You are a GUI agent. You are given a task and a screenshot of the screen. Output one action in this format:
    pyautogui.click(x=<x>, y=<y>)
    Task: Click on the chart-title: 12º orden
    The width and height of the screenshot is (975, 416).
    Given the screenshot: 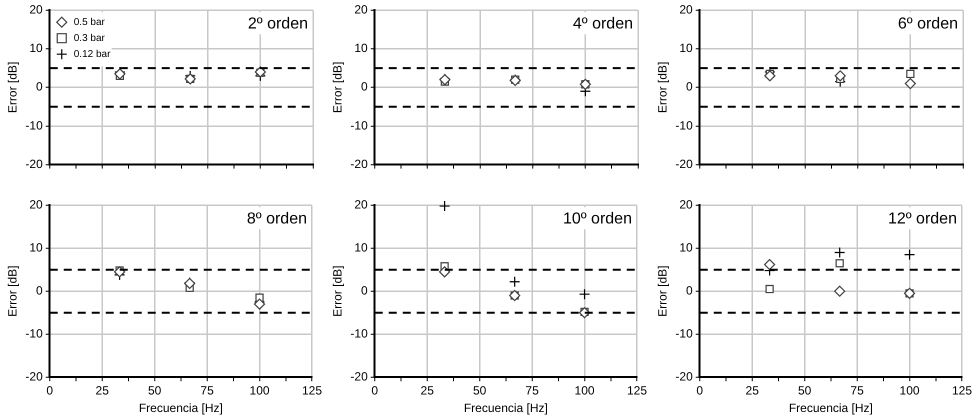 What is the action you would take?
    pyautogui.click(x=922, y=219)
    